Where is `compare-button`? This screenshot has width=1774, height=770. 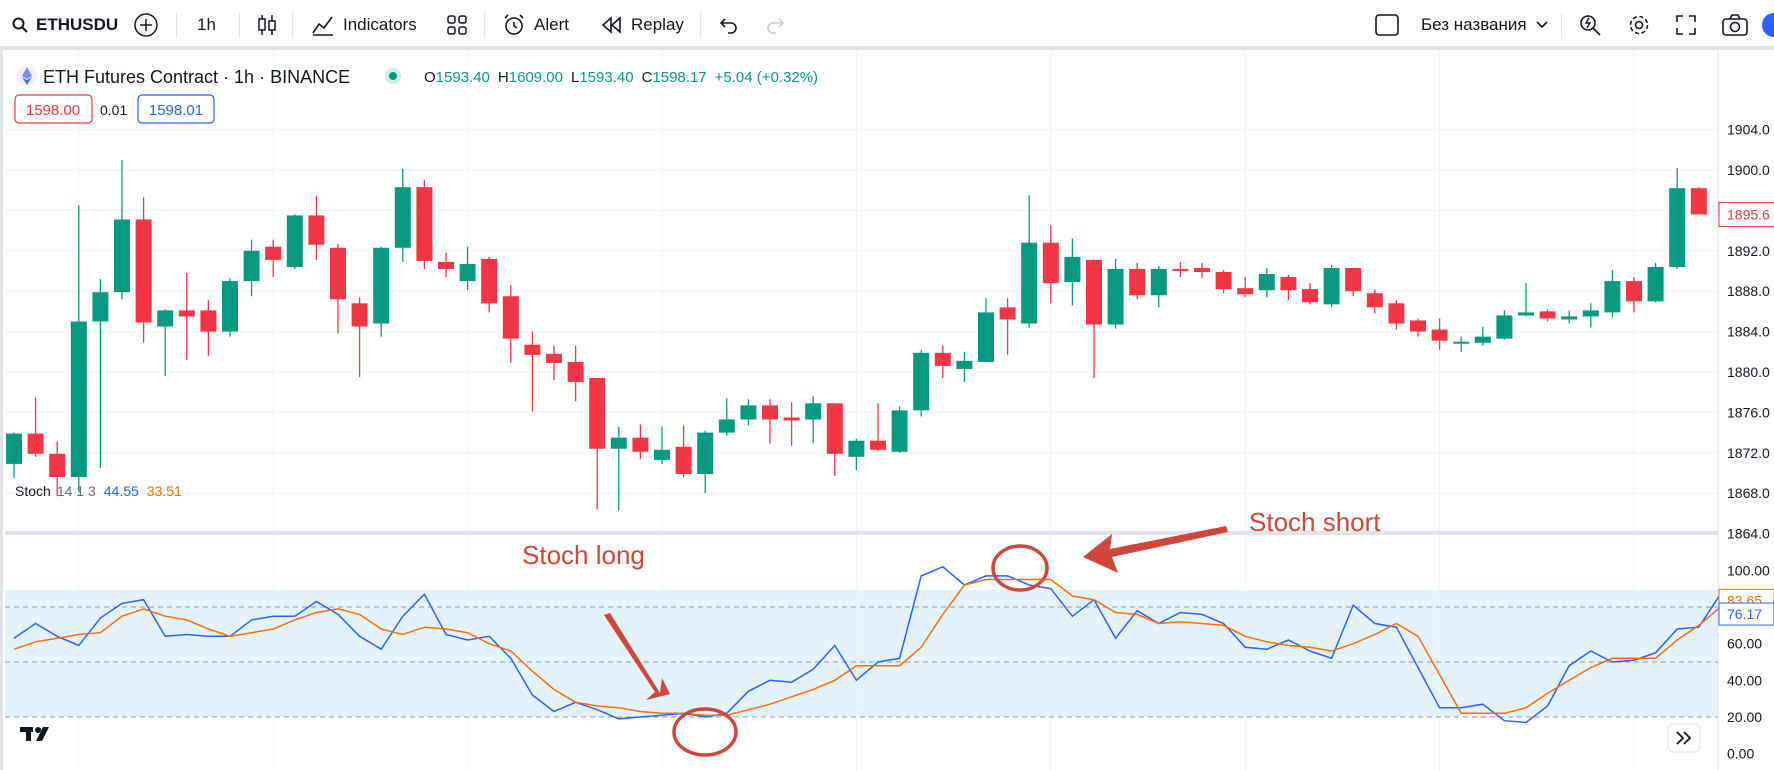
compare-button is located at coordinates (146, 25).